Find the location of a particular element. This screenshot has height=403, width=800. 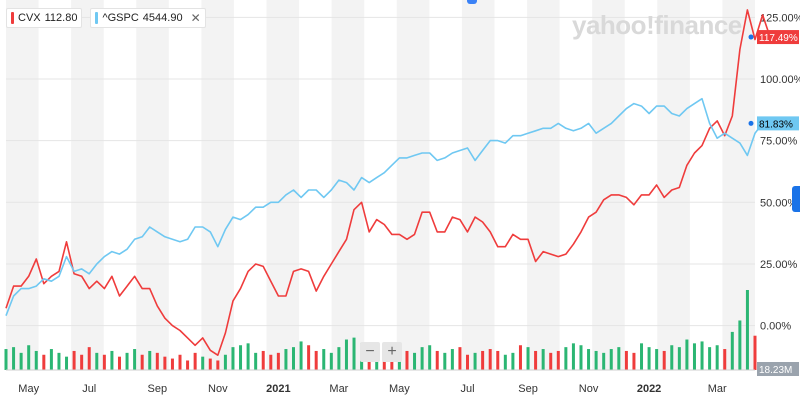

zoom-in-button: + is located at coordinates (392, 352).